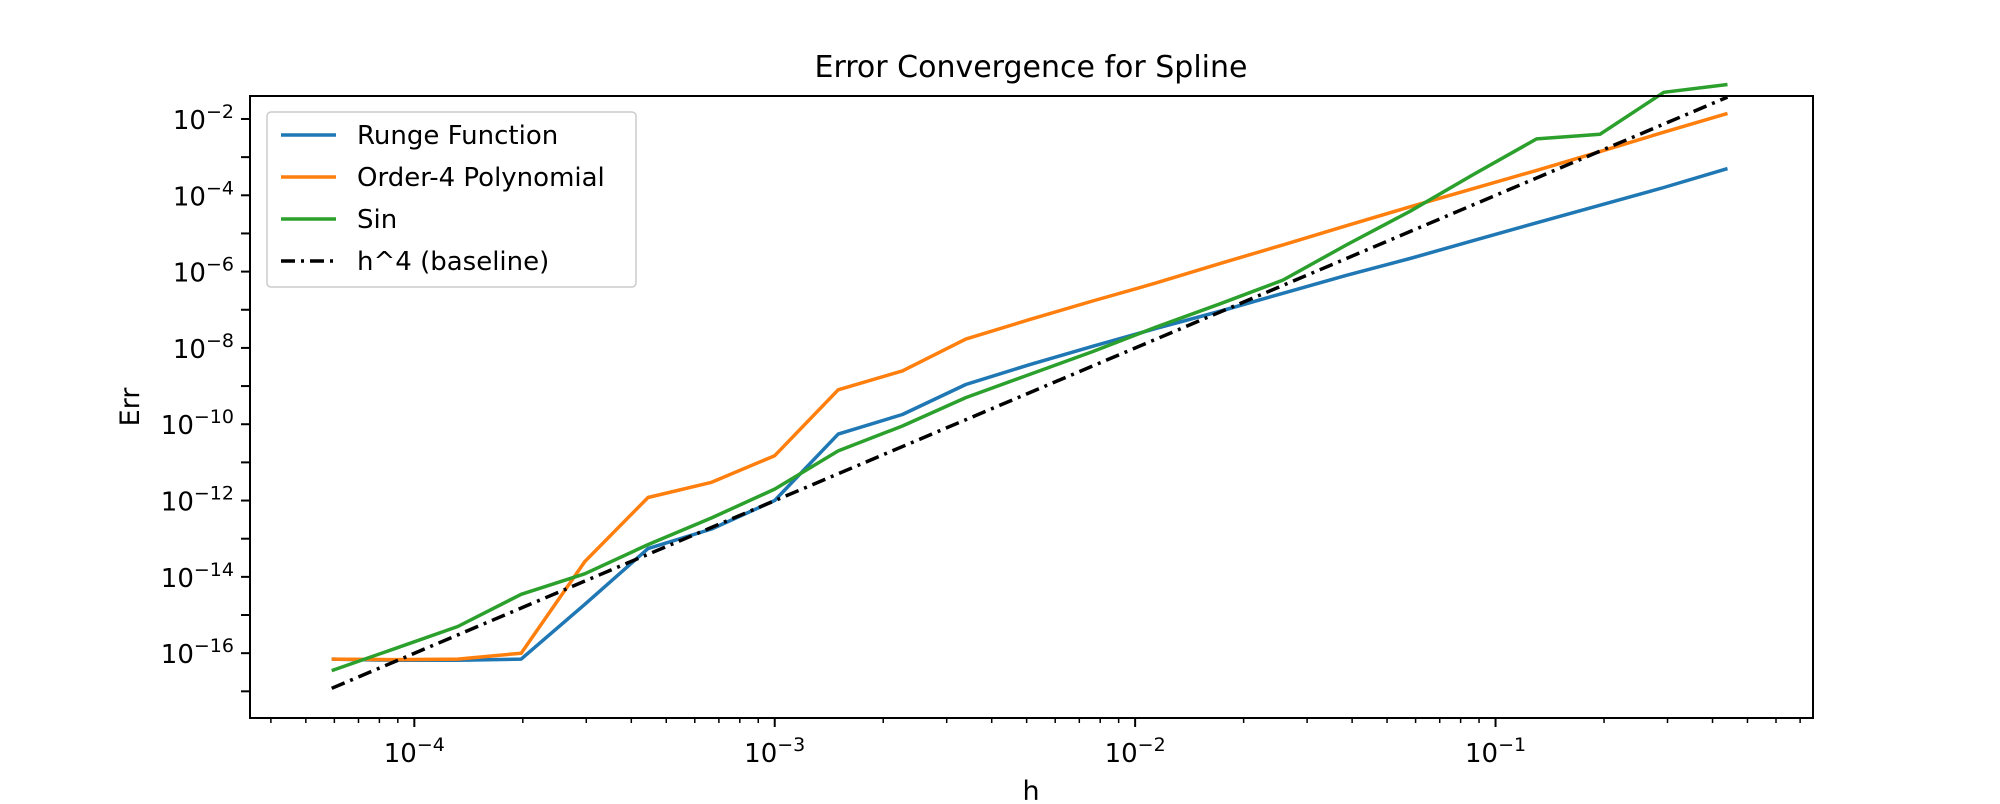  I want to click on x-tick-label: 10⁻¹, so click(1495, 751).